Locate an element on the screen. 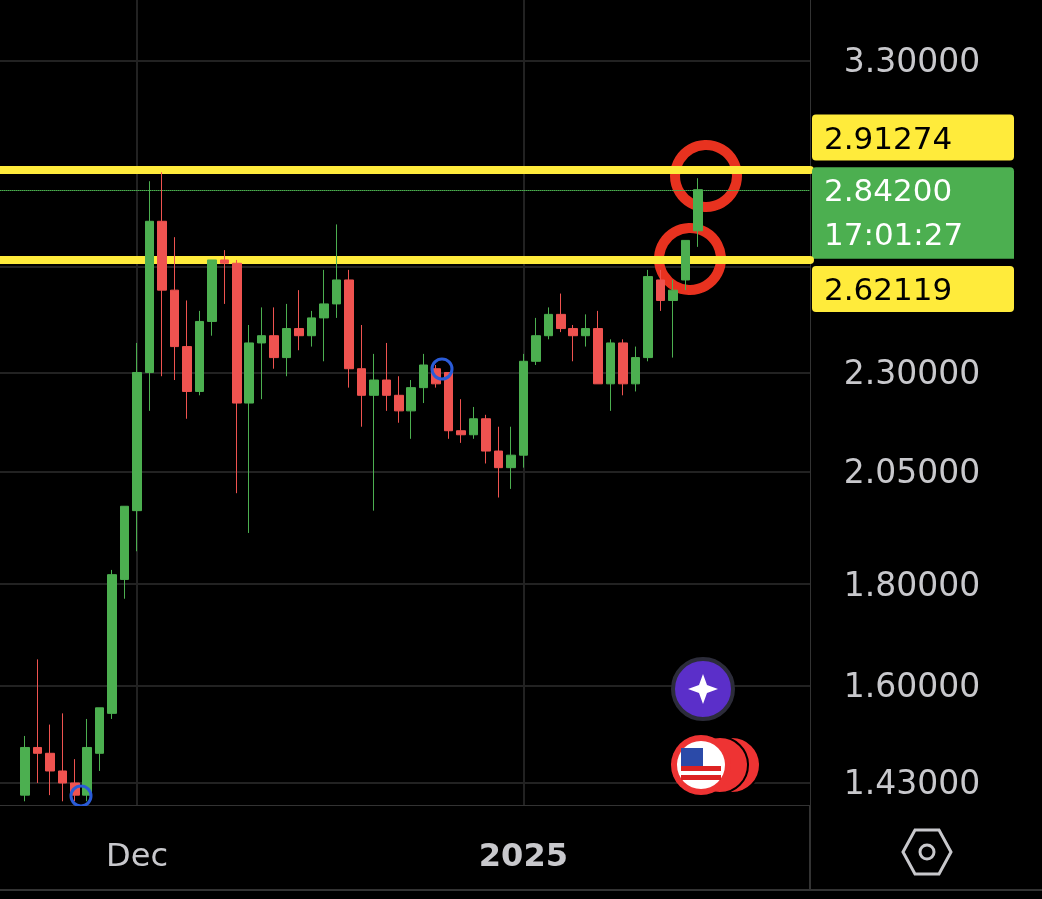 The height and width of the screenshot is (899, 1042). y-tick-label: 3.30000 is located at coordinates (912, 61).